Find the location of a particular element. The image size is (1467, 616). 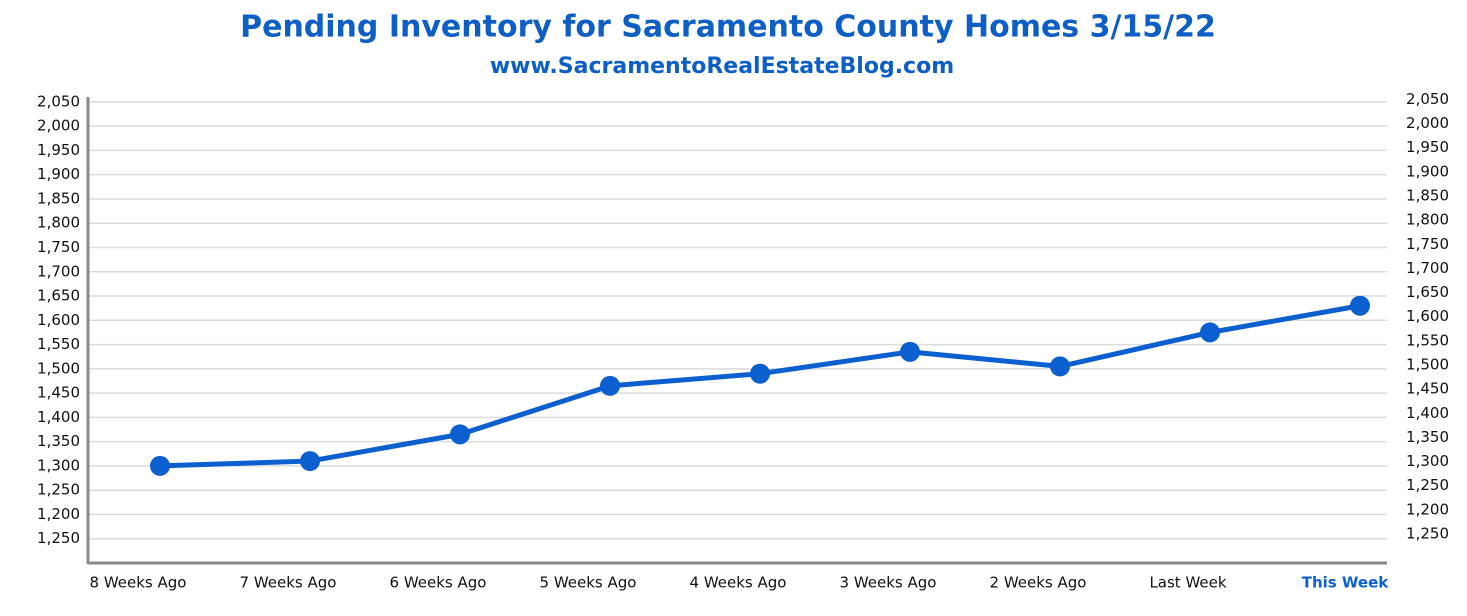

y2-tick-label: 1,300 is located at coordinates (1427, 461).